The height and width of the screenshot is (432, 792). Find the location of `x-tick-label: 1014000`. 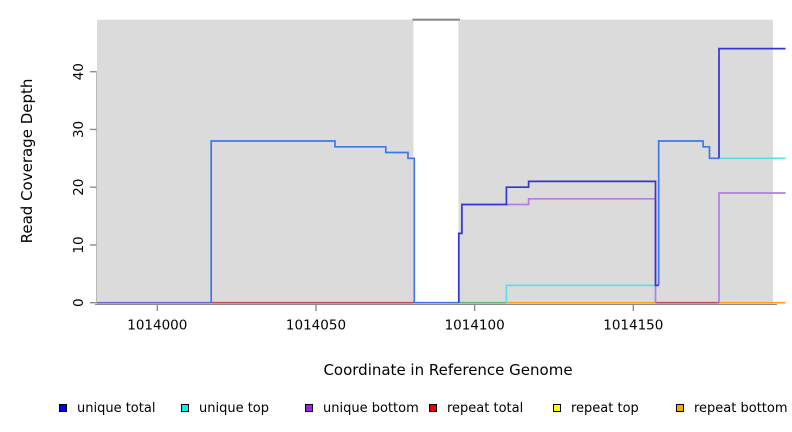

x-tick-label: 1014000 is located at coordinates (157, 326).